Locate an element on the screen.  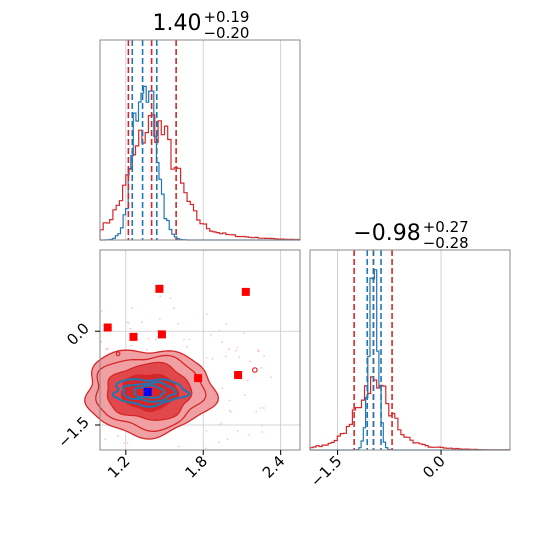
hist1-title-median: 1.40 is located at coordinates (177, 23).